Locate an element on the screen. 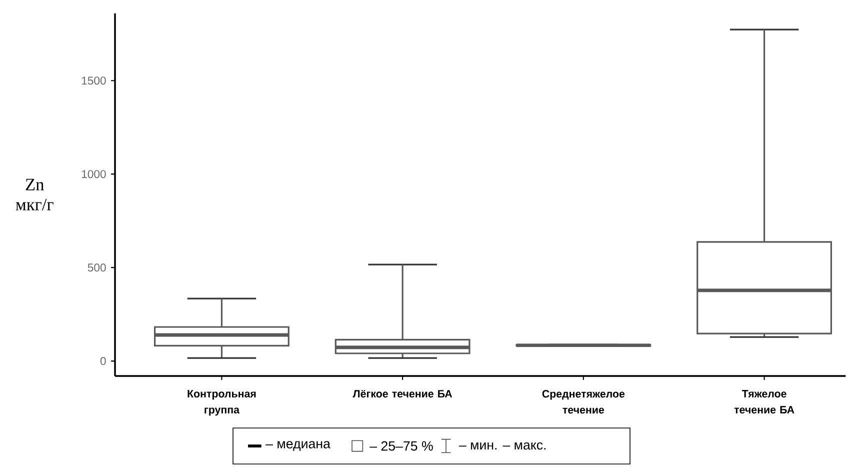 The image size is (849, 470). x-tick-label: Среднетяжелое течение is located at coordinates (583, 402).